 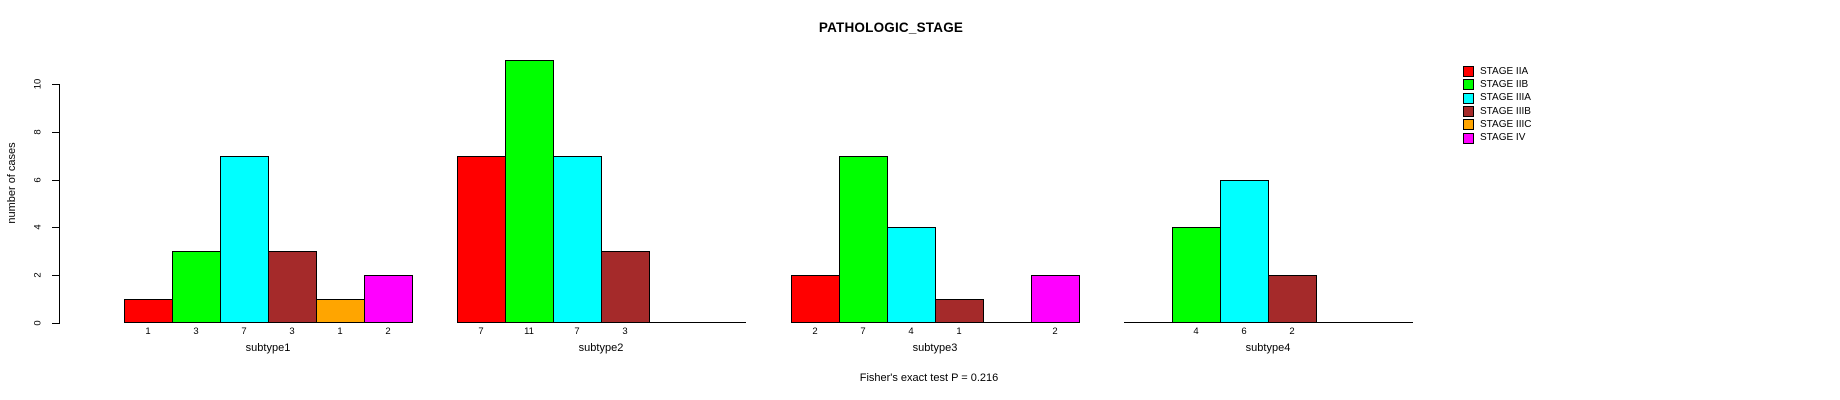 What do you see at coordinates (1055, 299) in the screenshot?
I see `bar-subtype3-stage-iv` at bounding box center [1055, 299].